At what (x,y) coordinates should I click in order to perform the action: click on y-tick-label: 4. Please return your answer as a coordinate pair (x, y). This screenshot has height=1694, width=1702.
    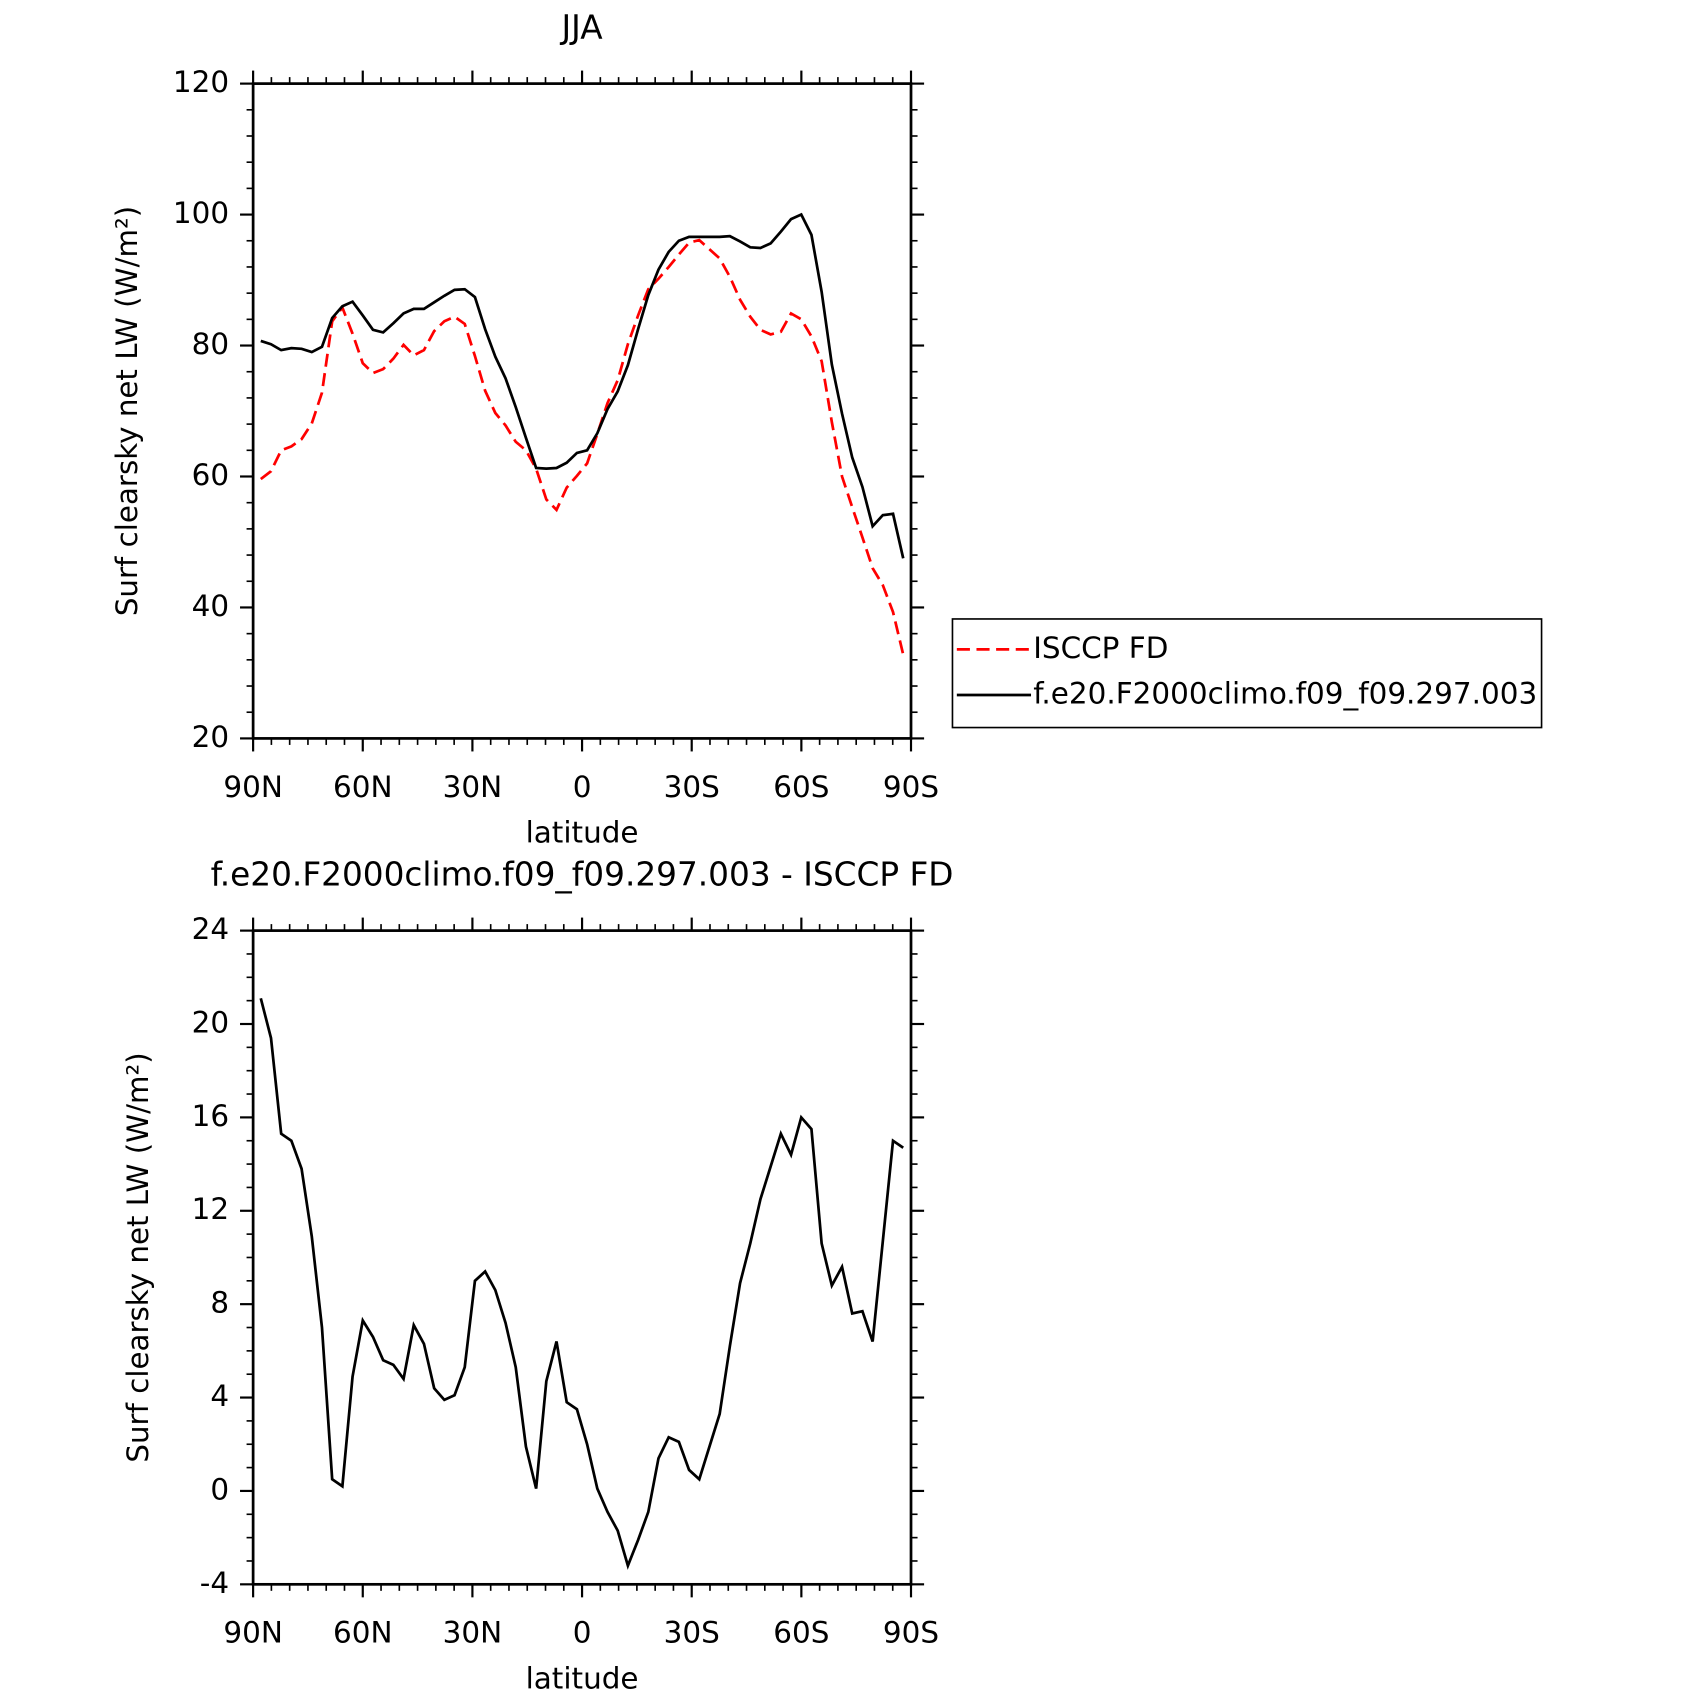
    Looking at the image, I should click on (219, 1396).